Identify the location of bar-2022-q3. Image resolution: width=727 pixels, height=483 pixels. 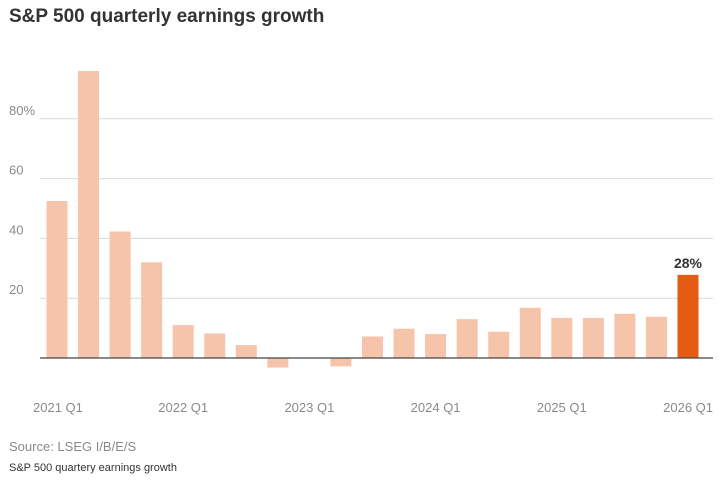
(246, 351).